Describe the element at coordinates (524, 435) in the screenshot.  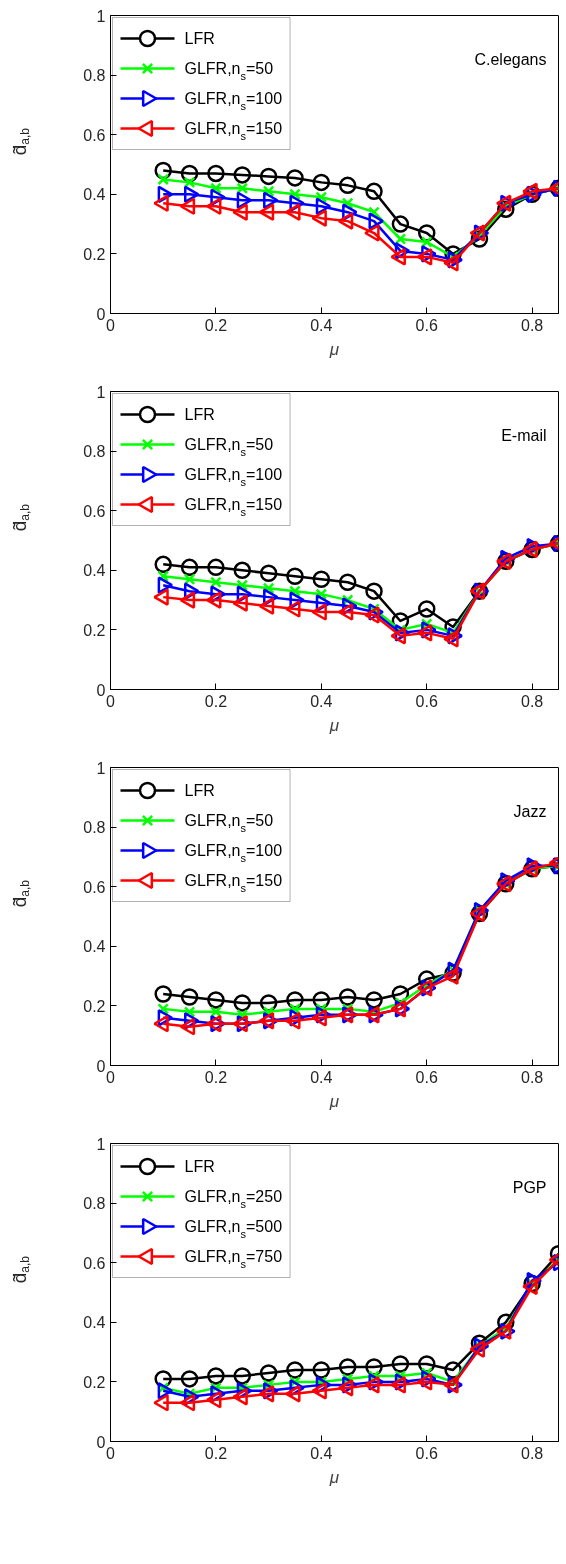
I see `annotation: E-mail` at that location.